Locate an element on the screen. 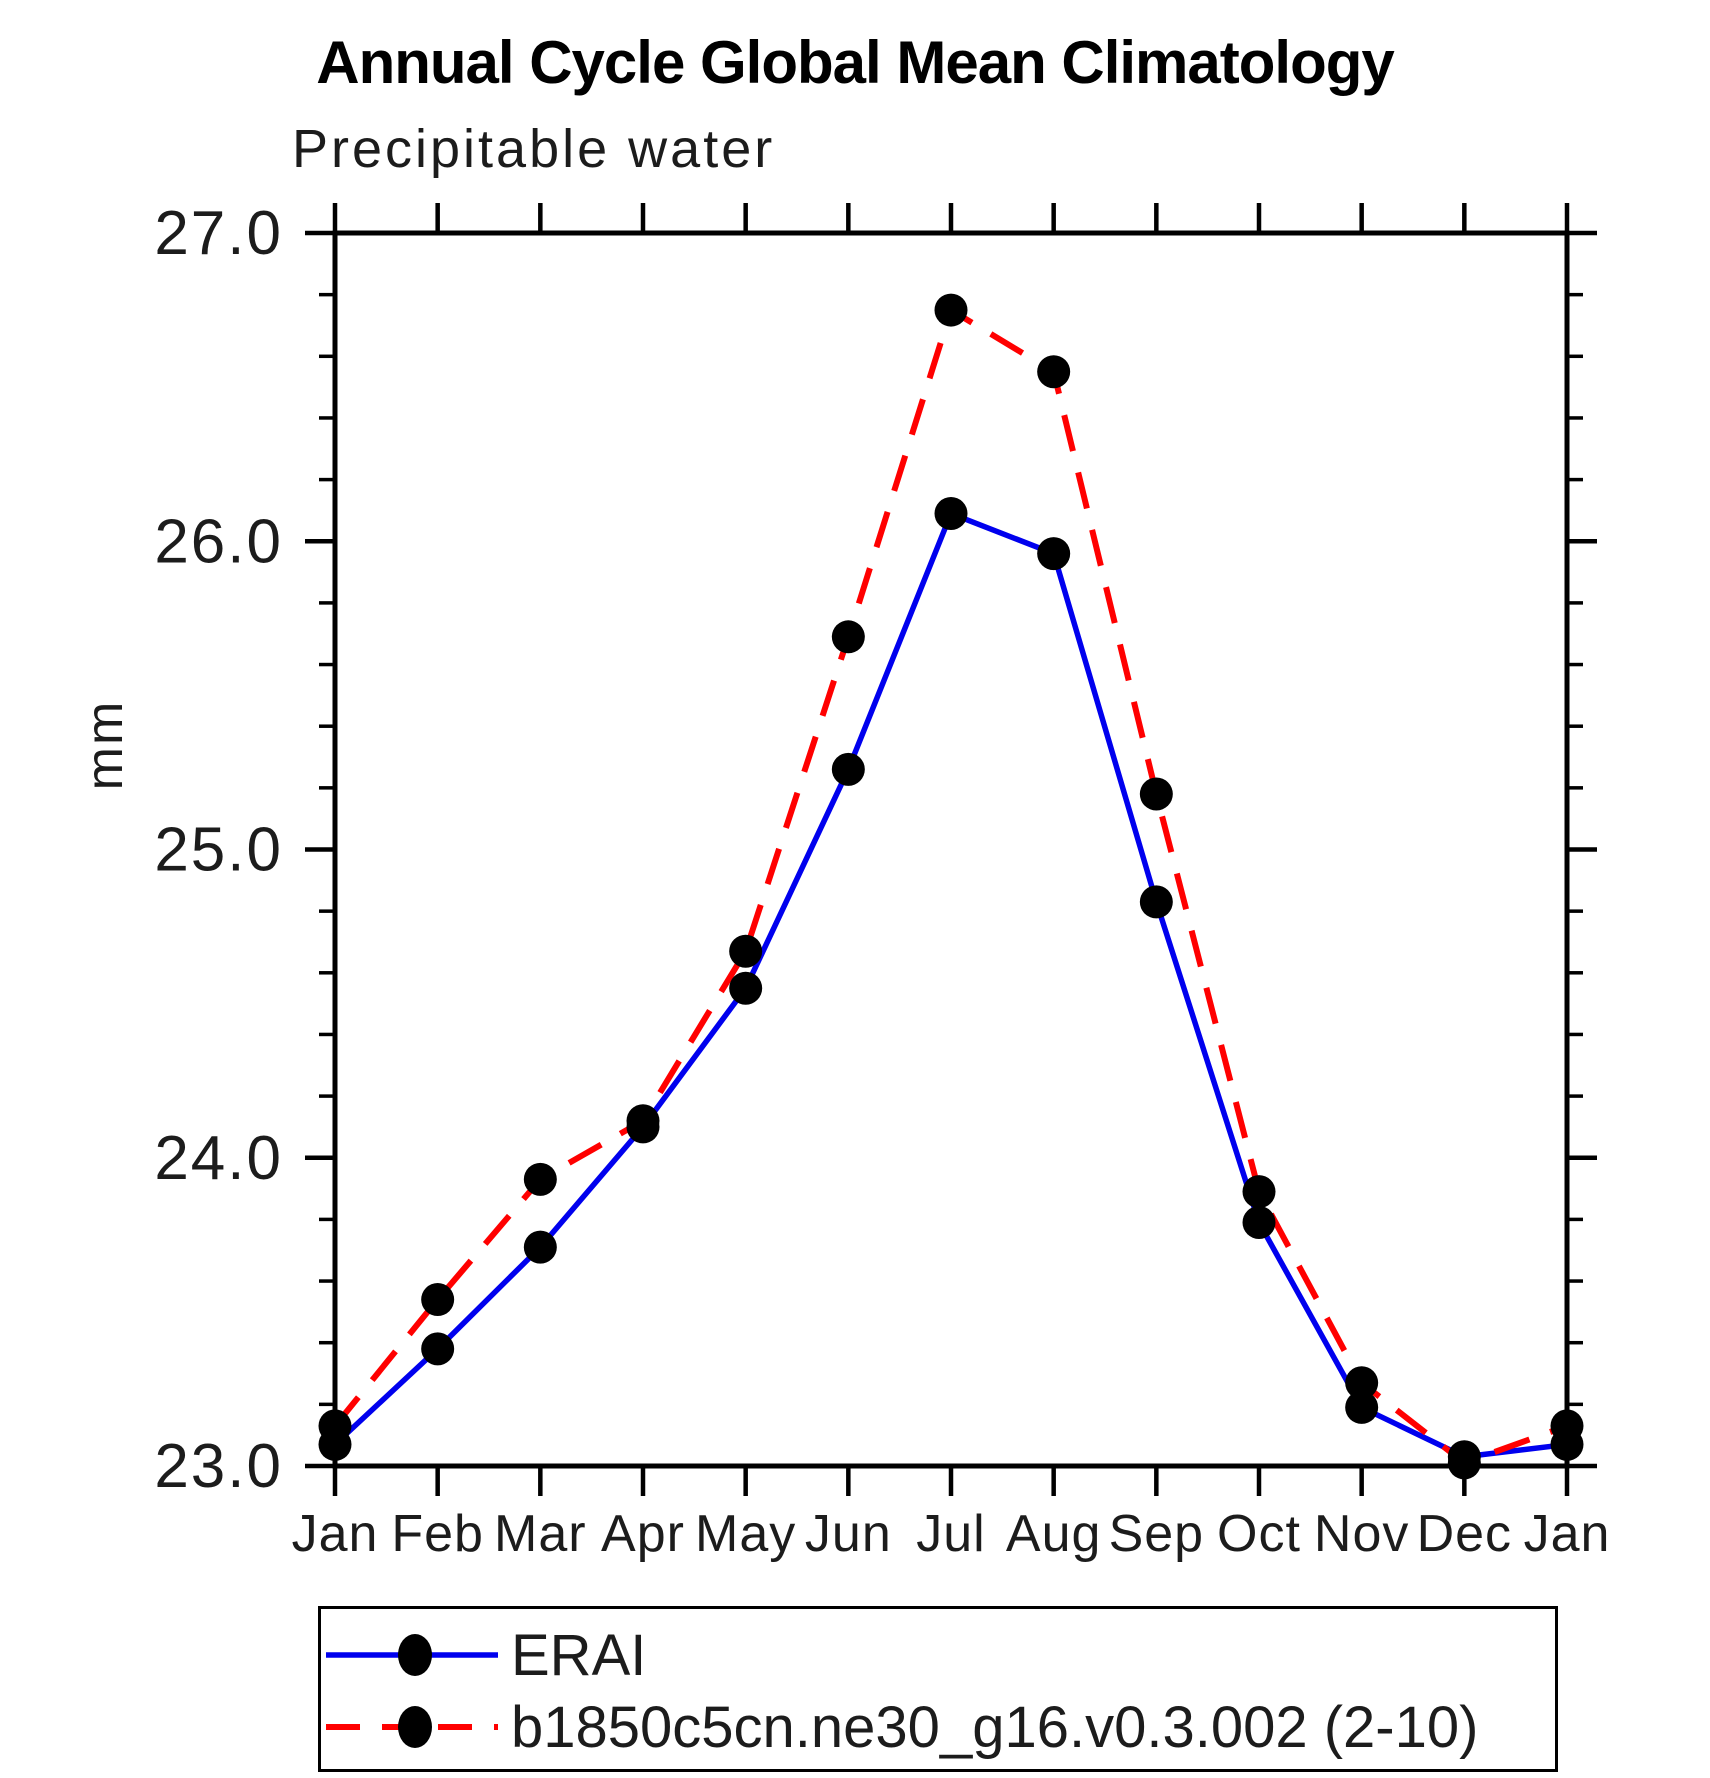 This screenshot has width=1710, height=1778. x-tick-label: Aug is located at coordinates (1054, 1534).